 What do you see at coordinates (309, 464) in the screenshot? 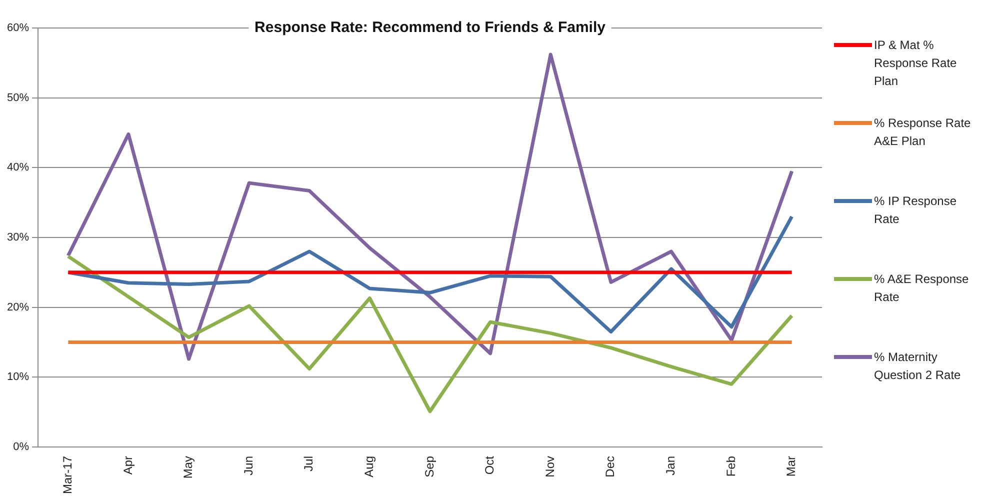
I see `x-tick-label: Jul` at bounding box center [309, 464].